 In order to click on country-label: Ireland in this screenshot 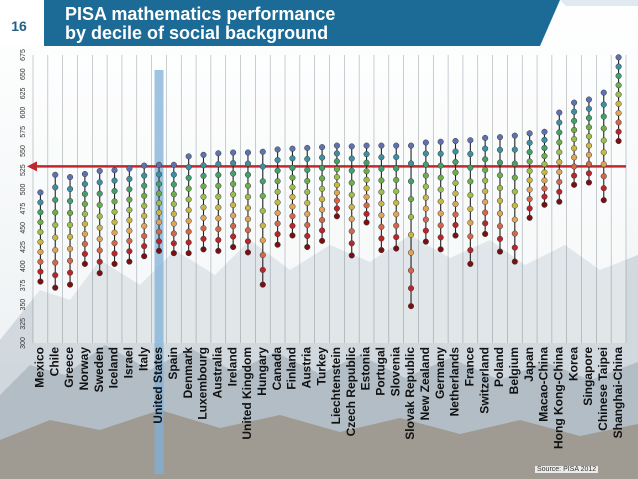, I will do `click(232, 366)`.